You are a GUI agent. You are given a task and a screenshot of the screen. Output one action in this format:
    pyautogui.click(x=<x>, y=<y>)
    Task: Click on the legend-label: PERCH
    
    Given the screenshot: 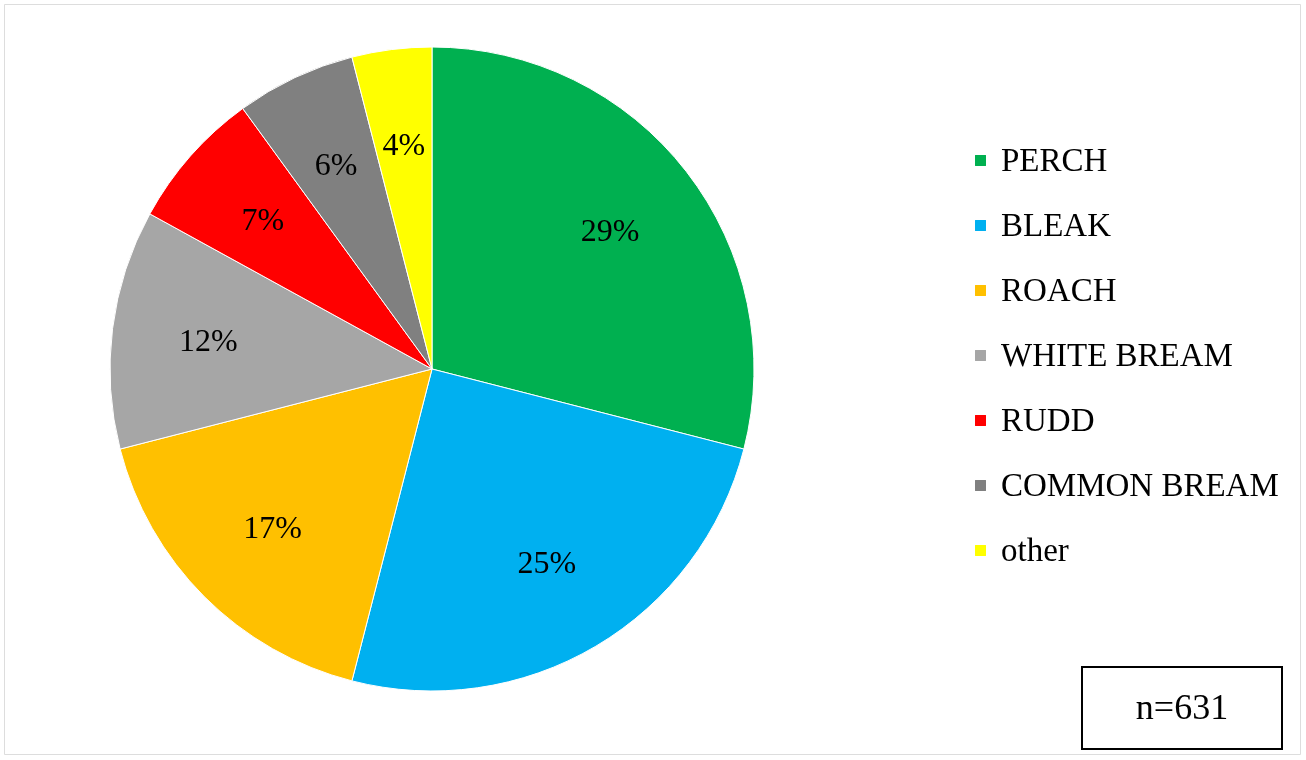 What is the action you would take?
    pyautogui.click(x=1054, y=159)
    